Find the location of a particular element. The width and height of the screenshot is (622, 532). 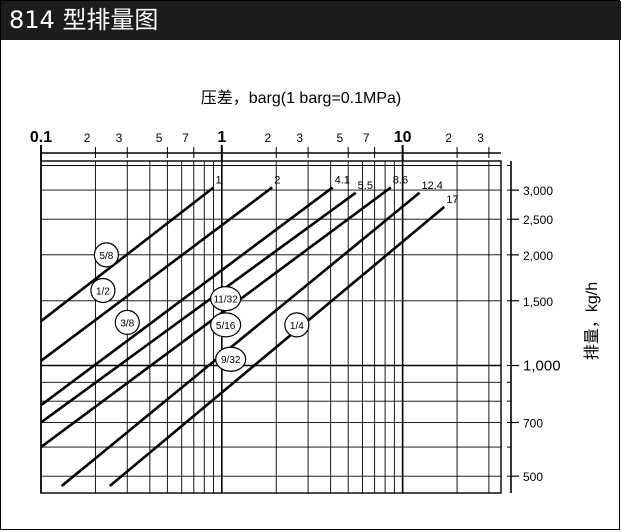

orifice-marker-label: 5/16 is located at coordinates (226, 326).